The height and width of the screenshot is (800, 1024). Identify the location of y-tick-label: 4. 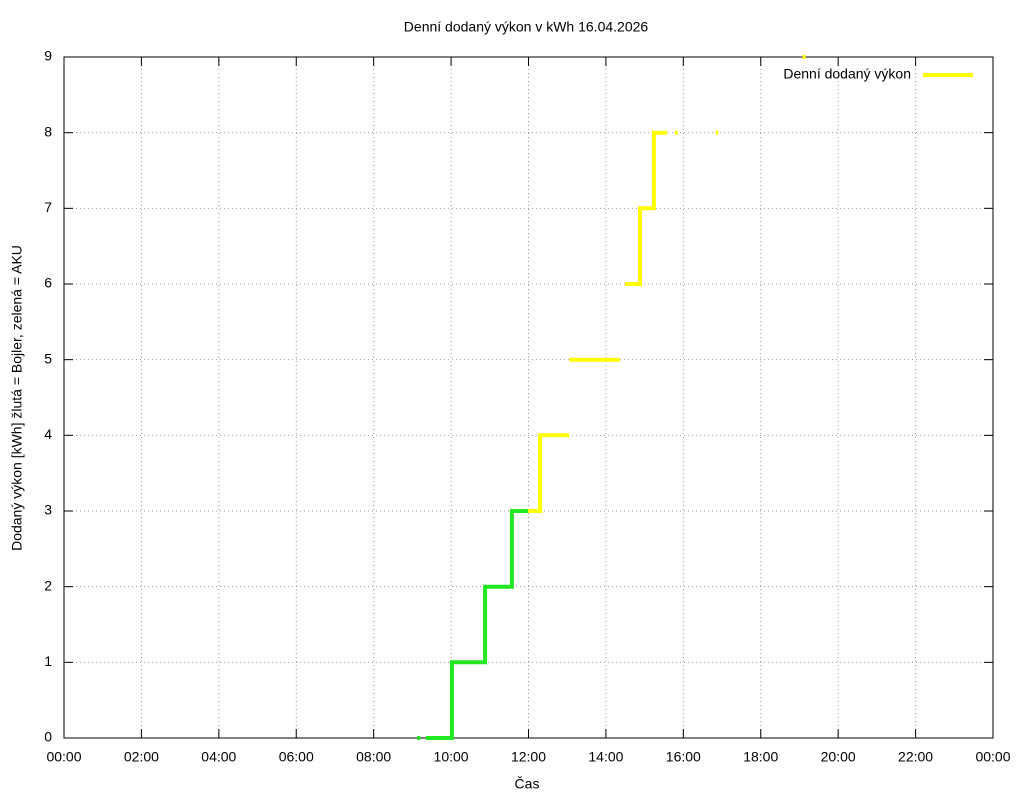
(48, 434).